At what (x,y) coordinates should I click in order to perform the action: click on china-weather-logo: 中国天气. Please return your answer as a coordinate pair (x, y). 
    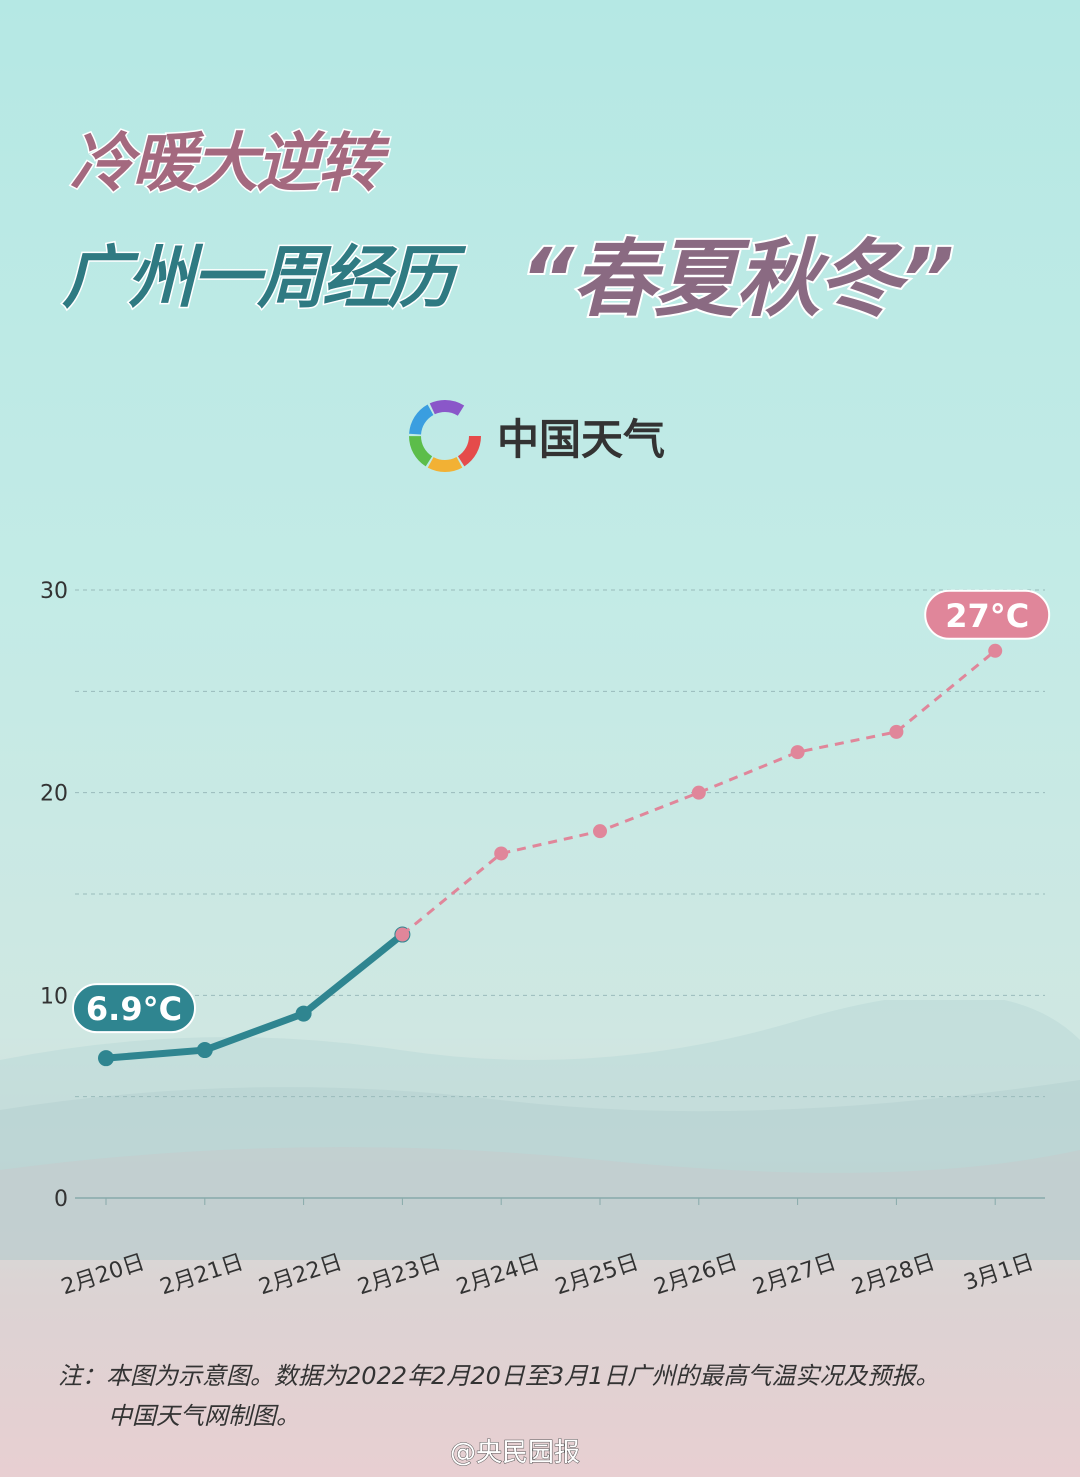
    Looking at the image, I should click on (535, 436).